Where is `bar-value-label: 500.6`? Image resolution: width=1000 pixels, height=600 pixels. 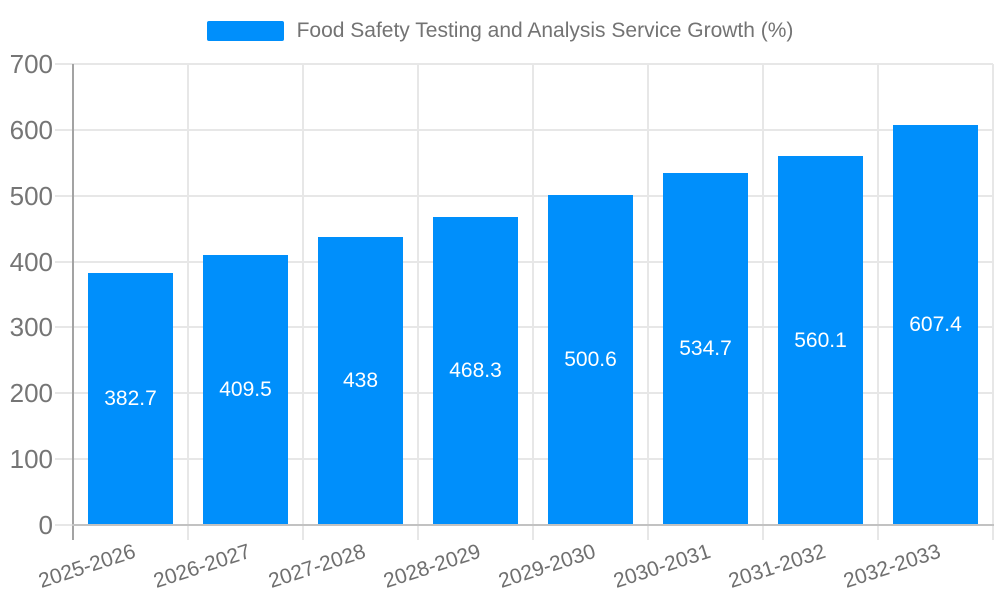 bar-value-label: 500.6 is located at coordinates (590, 360).